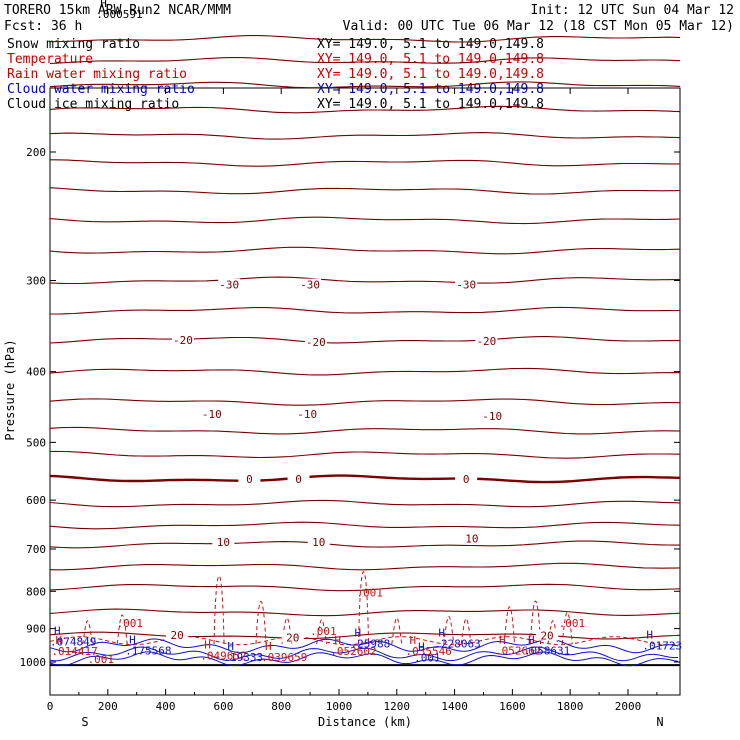 This screenshot has height=740, width=740. I want to click on field-name: Temperature, so click(50, 59).